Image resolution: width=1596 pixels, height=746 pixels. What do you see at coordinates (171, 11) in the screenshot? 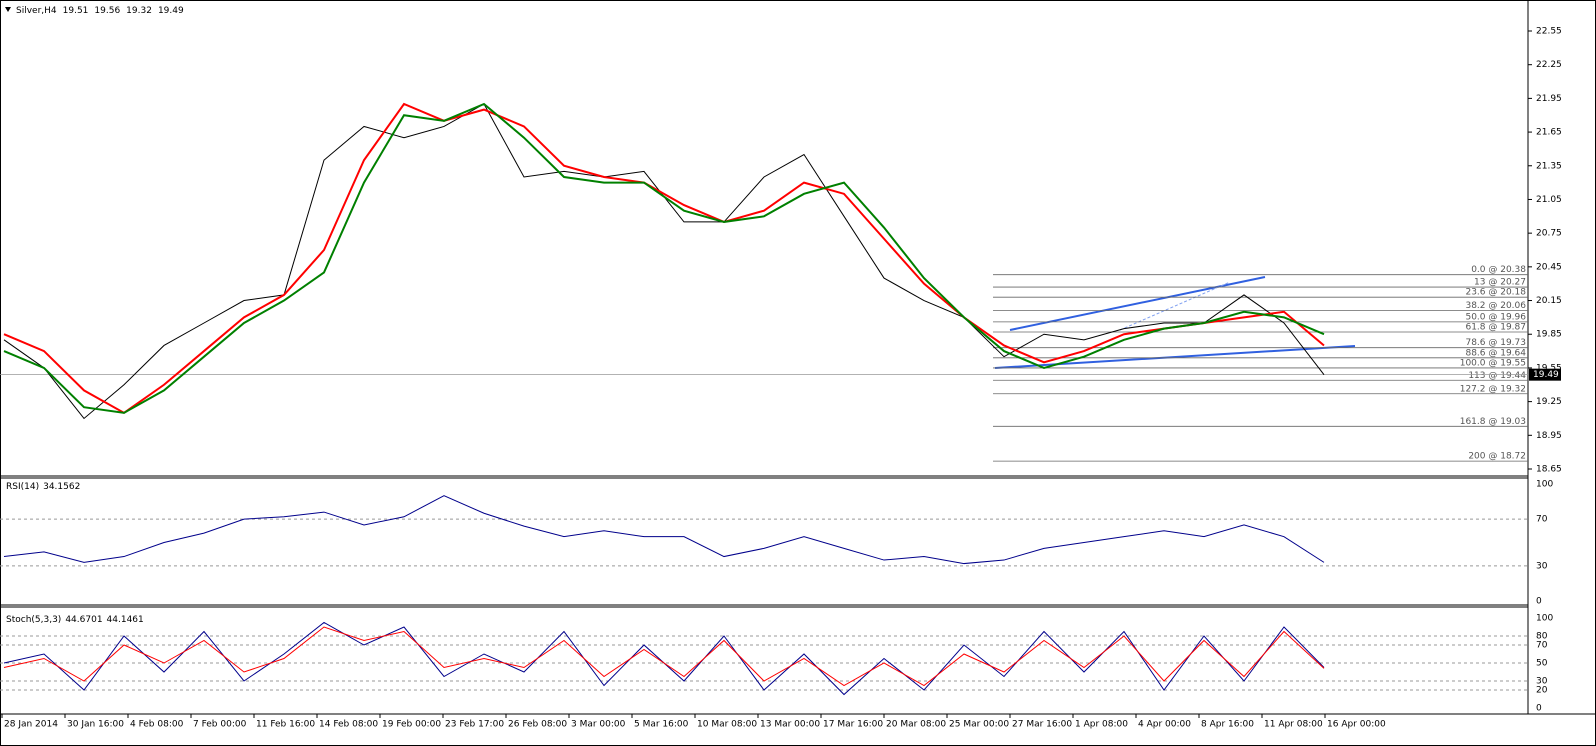
I see `header-part: 19.49` at bounding box center [171, 11].